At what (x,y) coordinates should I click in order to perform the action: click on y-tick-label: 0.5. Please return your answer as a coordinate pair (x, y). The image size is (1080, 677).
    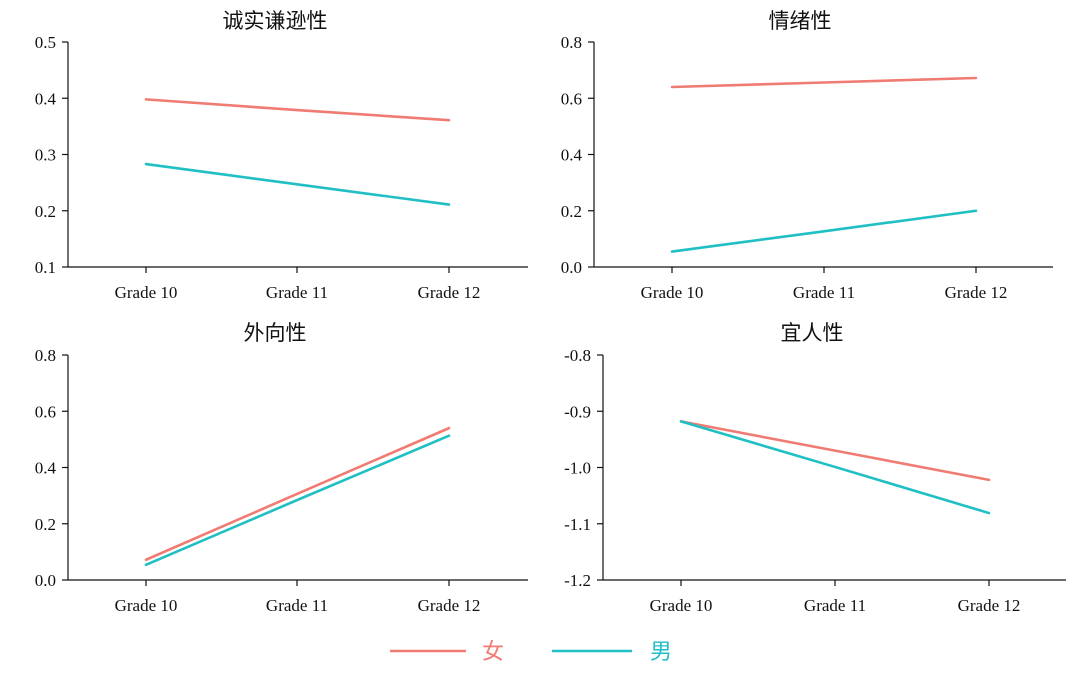
    Looking at the image, I should click on (45, 42).